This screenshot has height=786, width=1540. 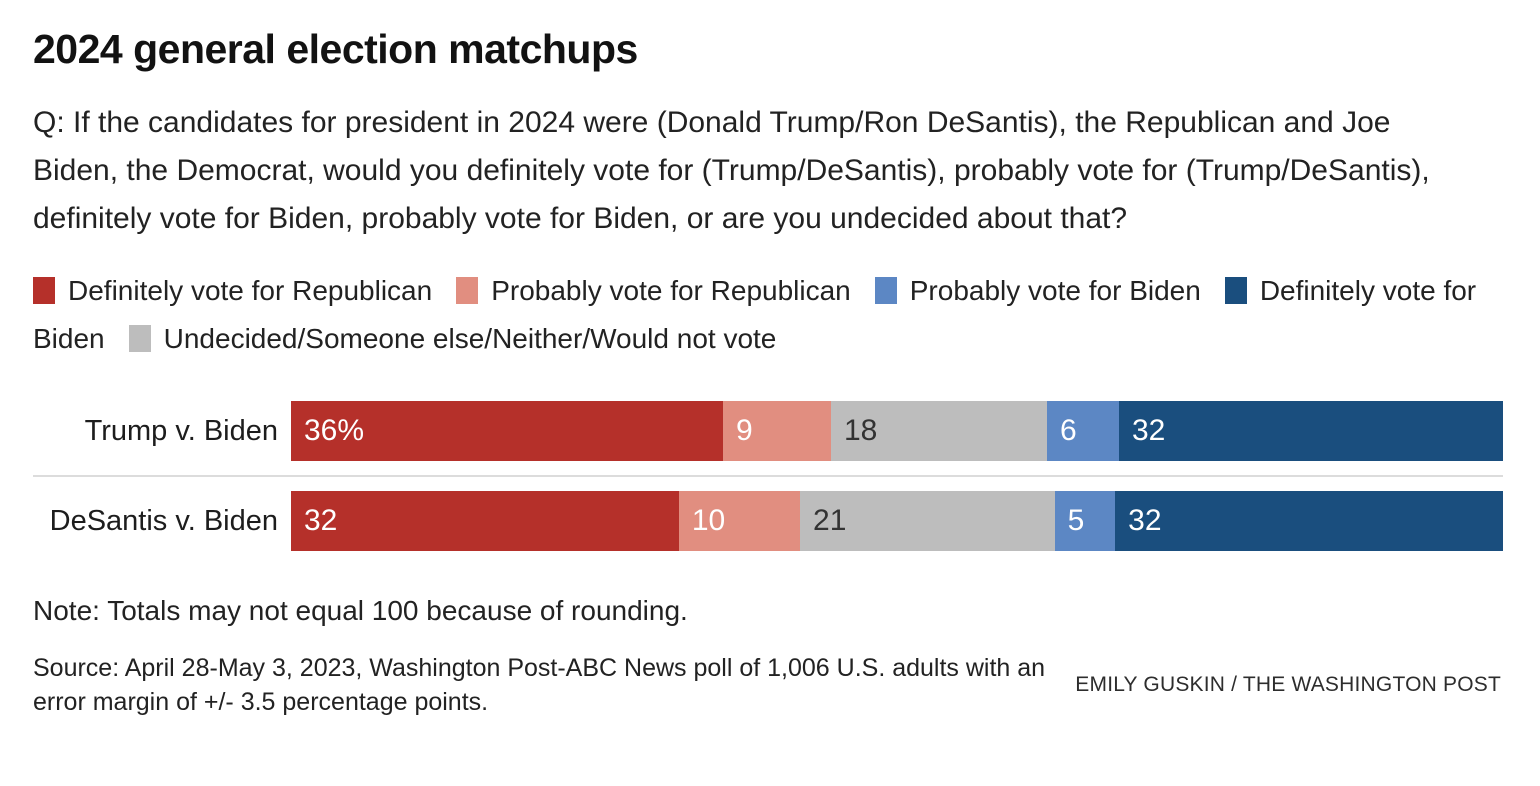 I want to click on row-label: DeSantis v. Biden, so click(x=163, y=521).